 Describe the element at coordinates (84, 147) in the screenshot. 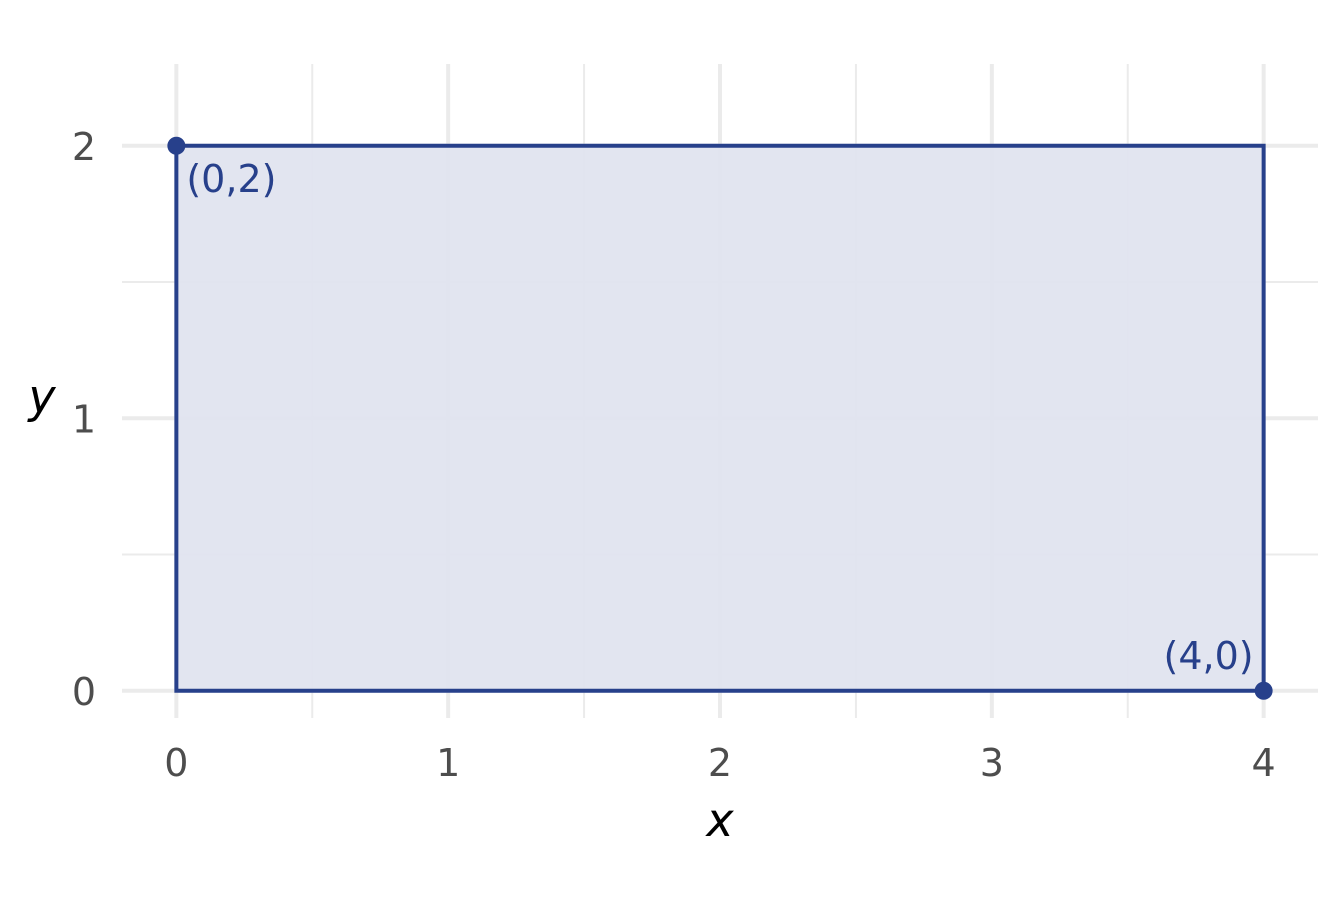

I see `y-tick-label: 2` at that location.